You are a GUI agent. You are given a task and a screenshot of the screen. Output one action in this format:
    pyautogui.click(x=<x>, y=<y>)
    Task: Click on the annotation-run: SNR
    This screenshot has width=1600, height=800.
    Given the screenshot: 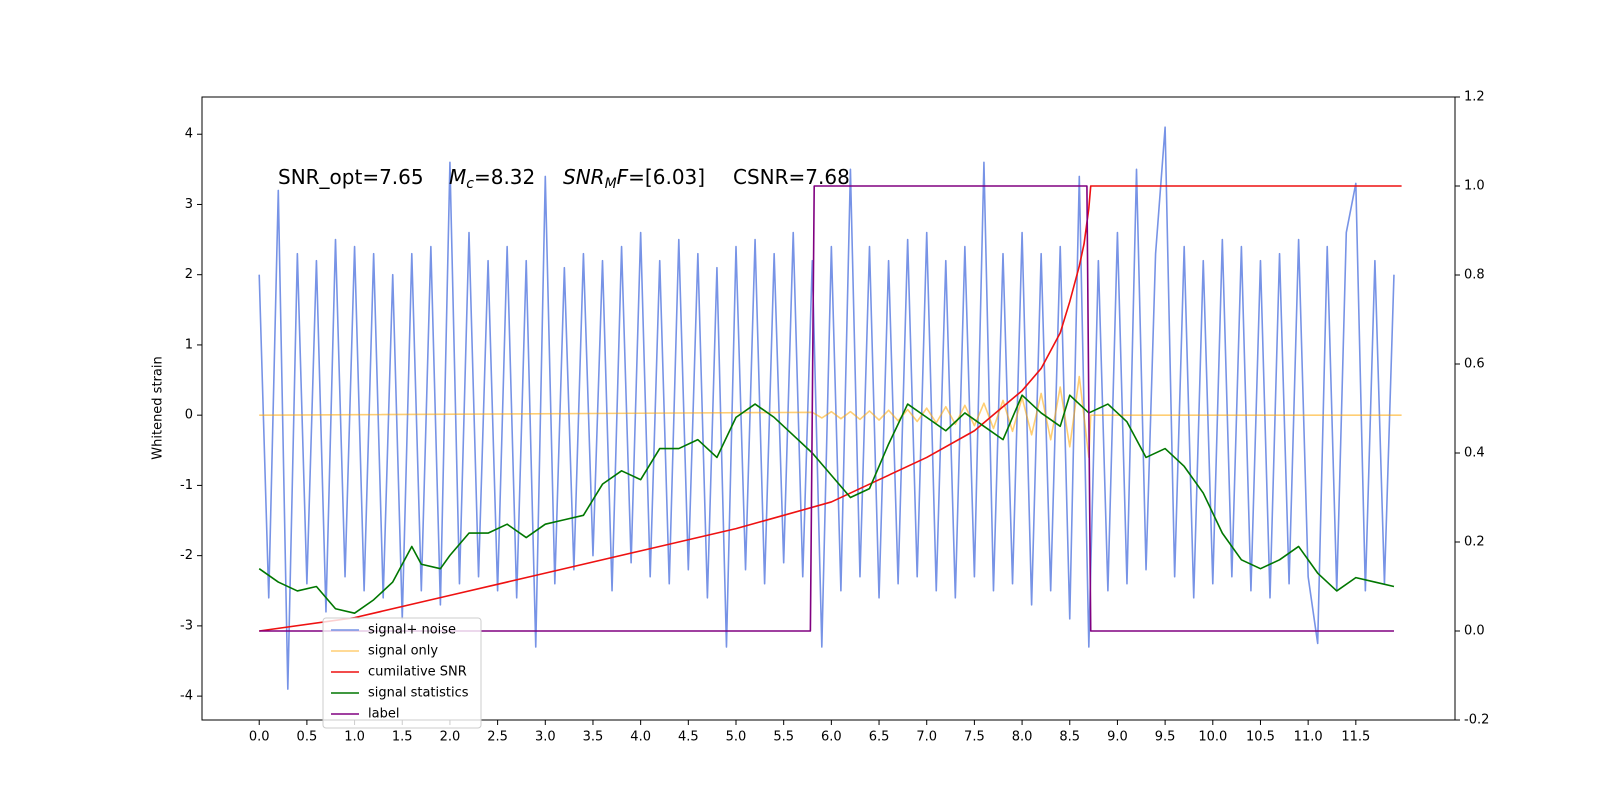 What is the action you would take?
    pyautogui.click(x=584, y=177)
    